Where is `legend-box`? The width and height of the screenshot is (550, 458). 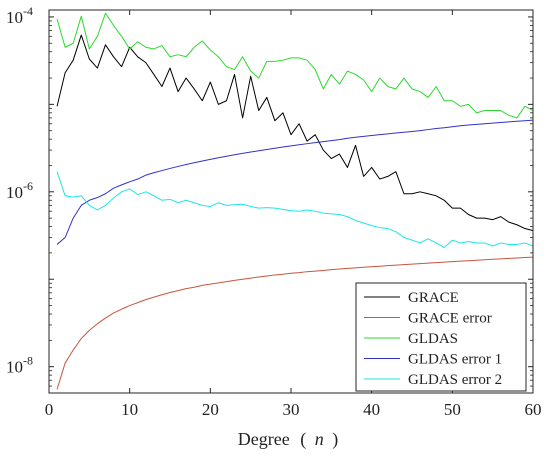
legend-box is located at coordinates (441, 337).